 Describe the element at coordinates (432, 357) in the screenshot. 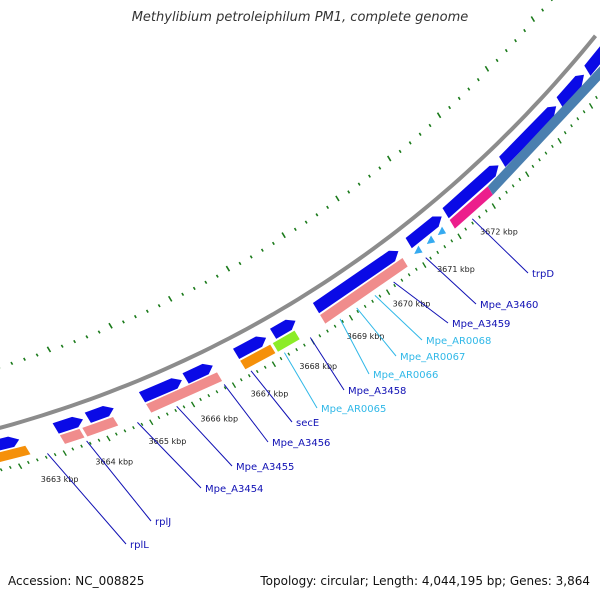

I see `gene-label-mpe_ar0067: Mpe_AR0067` at that location.